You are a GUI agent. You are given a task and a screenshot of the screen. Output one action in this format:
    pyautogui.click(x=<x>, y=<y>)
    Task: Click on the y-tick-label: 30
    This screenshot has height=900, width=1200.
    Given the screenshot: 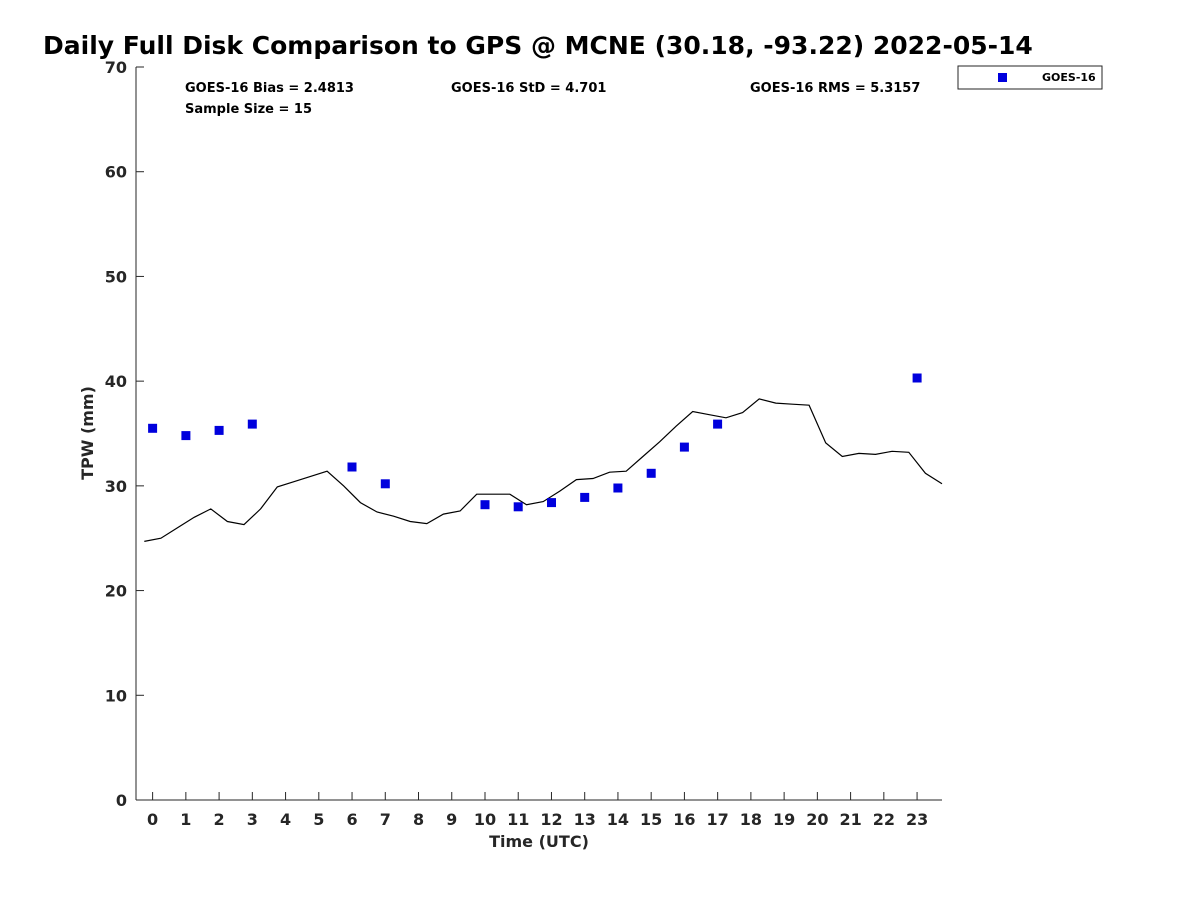 What is the action you would take?
    pyautogui.click(x=116, y=486)
    